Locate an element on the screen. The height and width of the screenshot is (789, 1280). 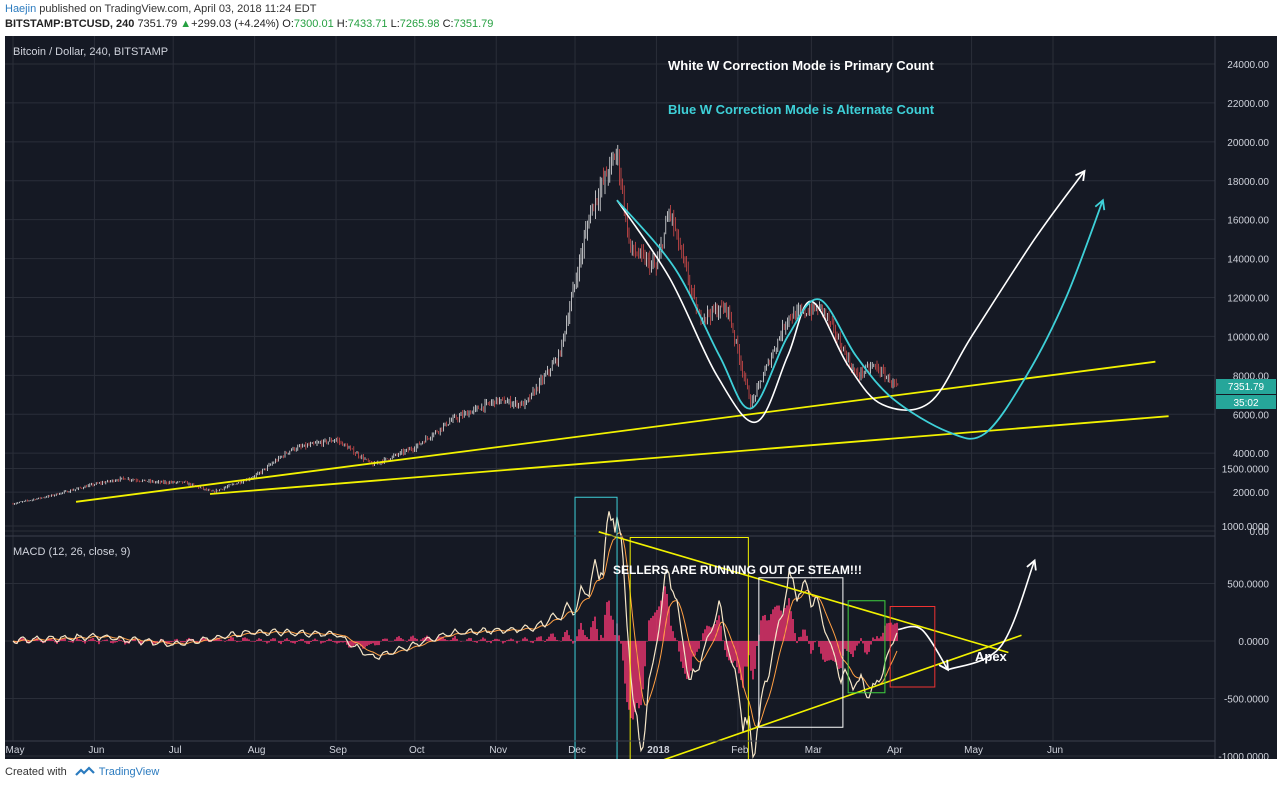
author-link: Haejin is located at coordinates (21, 9).